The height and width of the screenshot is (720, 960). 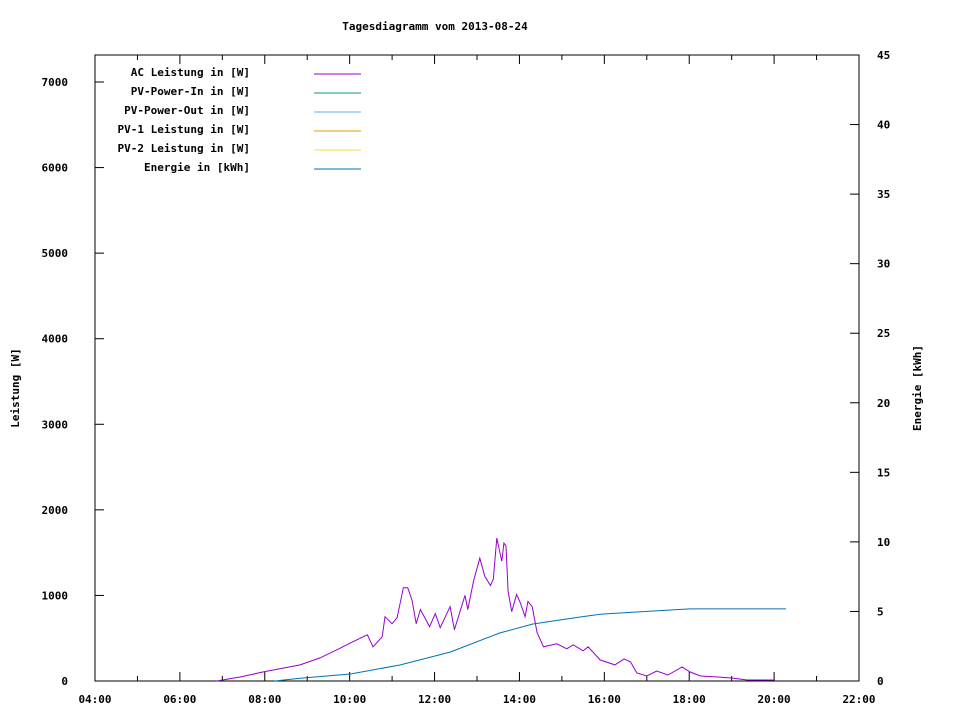 What do you see at coordinates (55, 510) in the screenshot?
I see `y-tick-label: 2000` at bounding box center [55, 510].